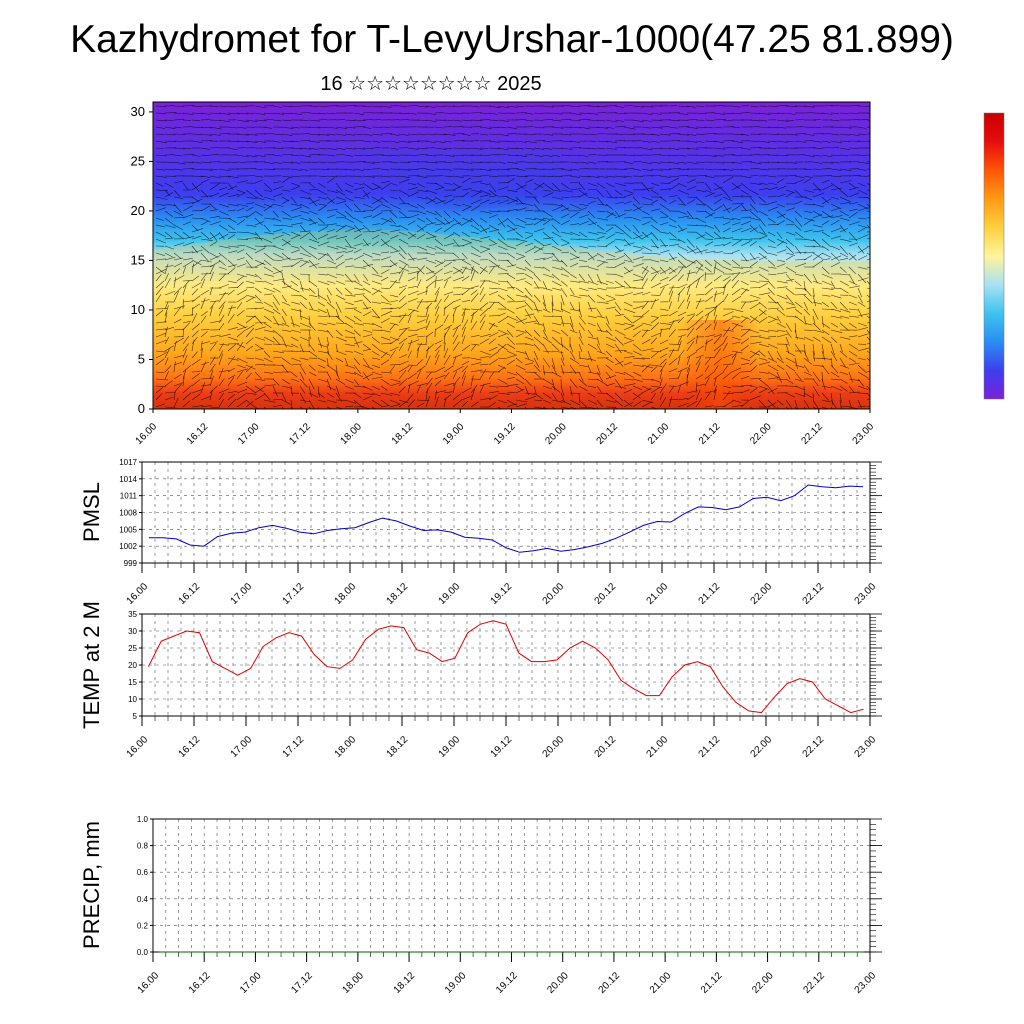  What do you see at coordinates (456, 983) in the screenshot?
I see `x-tick-label: 19.00` at bounding box center [456, 983].